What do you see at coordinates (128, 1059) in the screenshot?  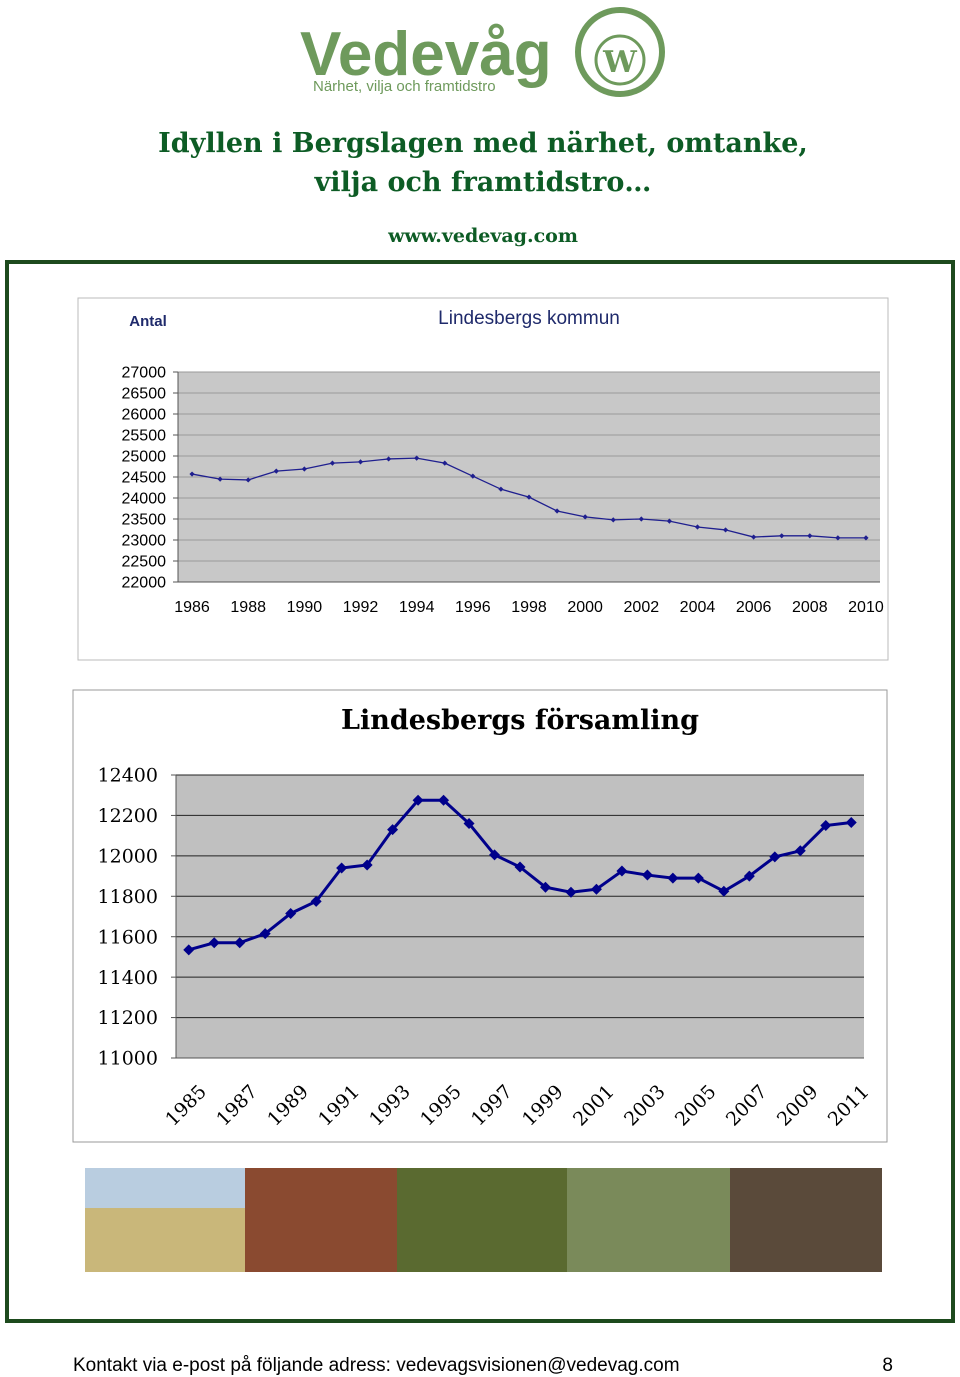 I see `y-tick-label: 11000` at bounding box center [128, 1059].